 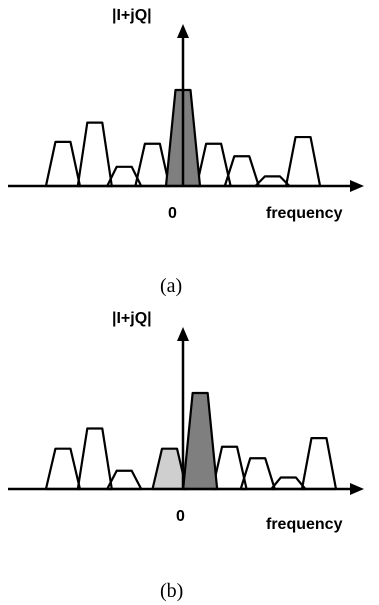 I want to click on channel-group-a, so click(x=183, y=138).